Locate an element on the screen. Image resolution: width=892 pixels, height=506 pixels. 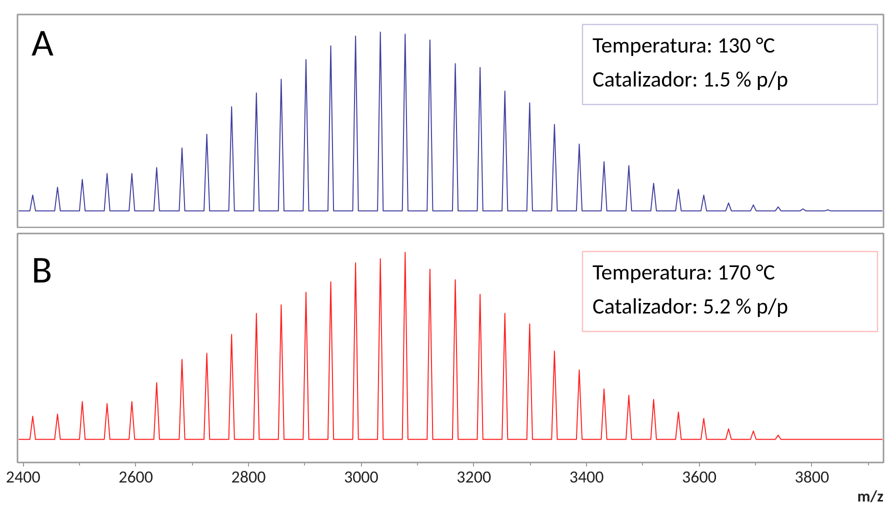
x-tick-label: 3200 is located at coordinates (474, 477).